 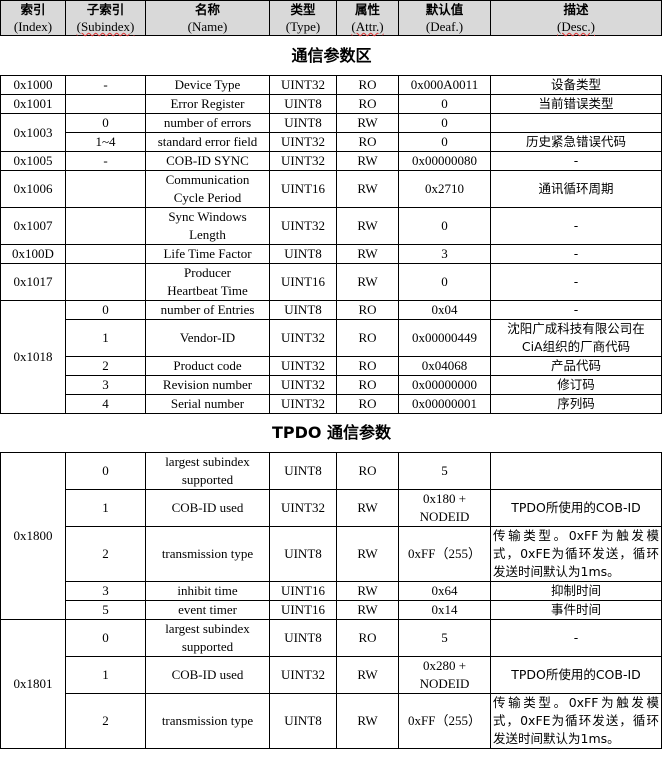 I want to click on default-cell: 0x2710, so click(x=444, y=189).